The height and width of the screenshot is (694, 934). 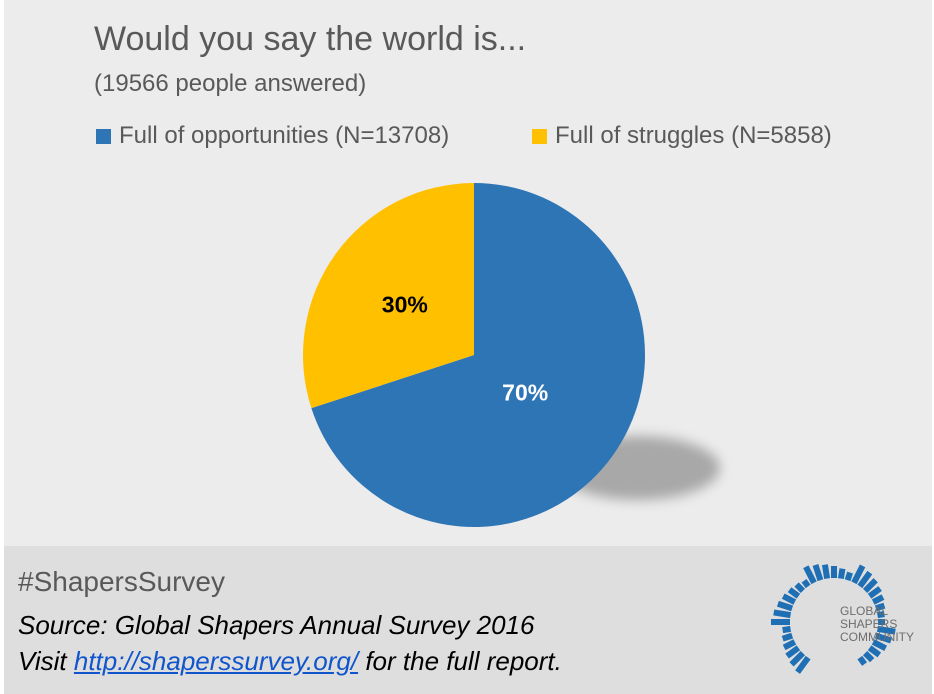 I want to click on pie-label-opportunities: 70%, so click(x=525, y=392).